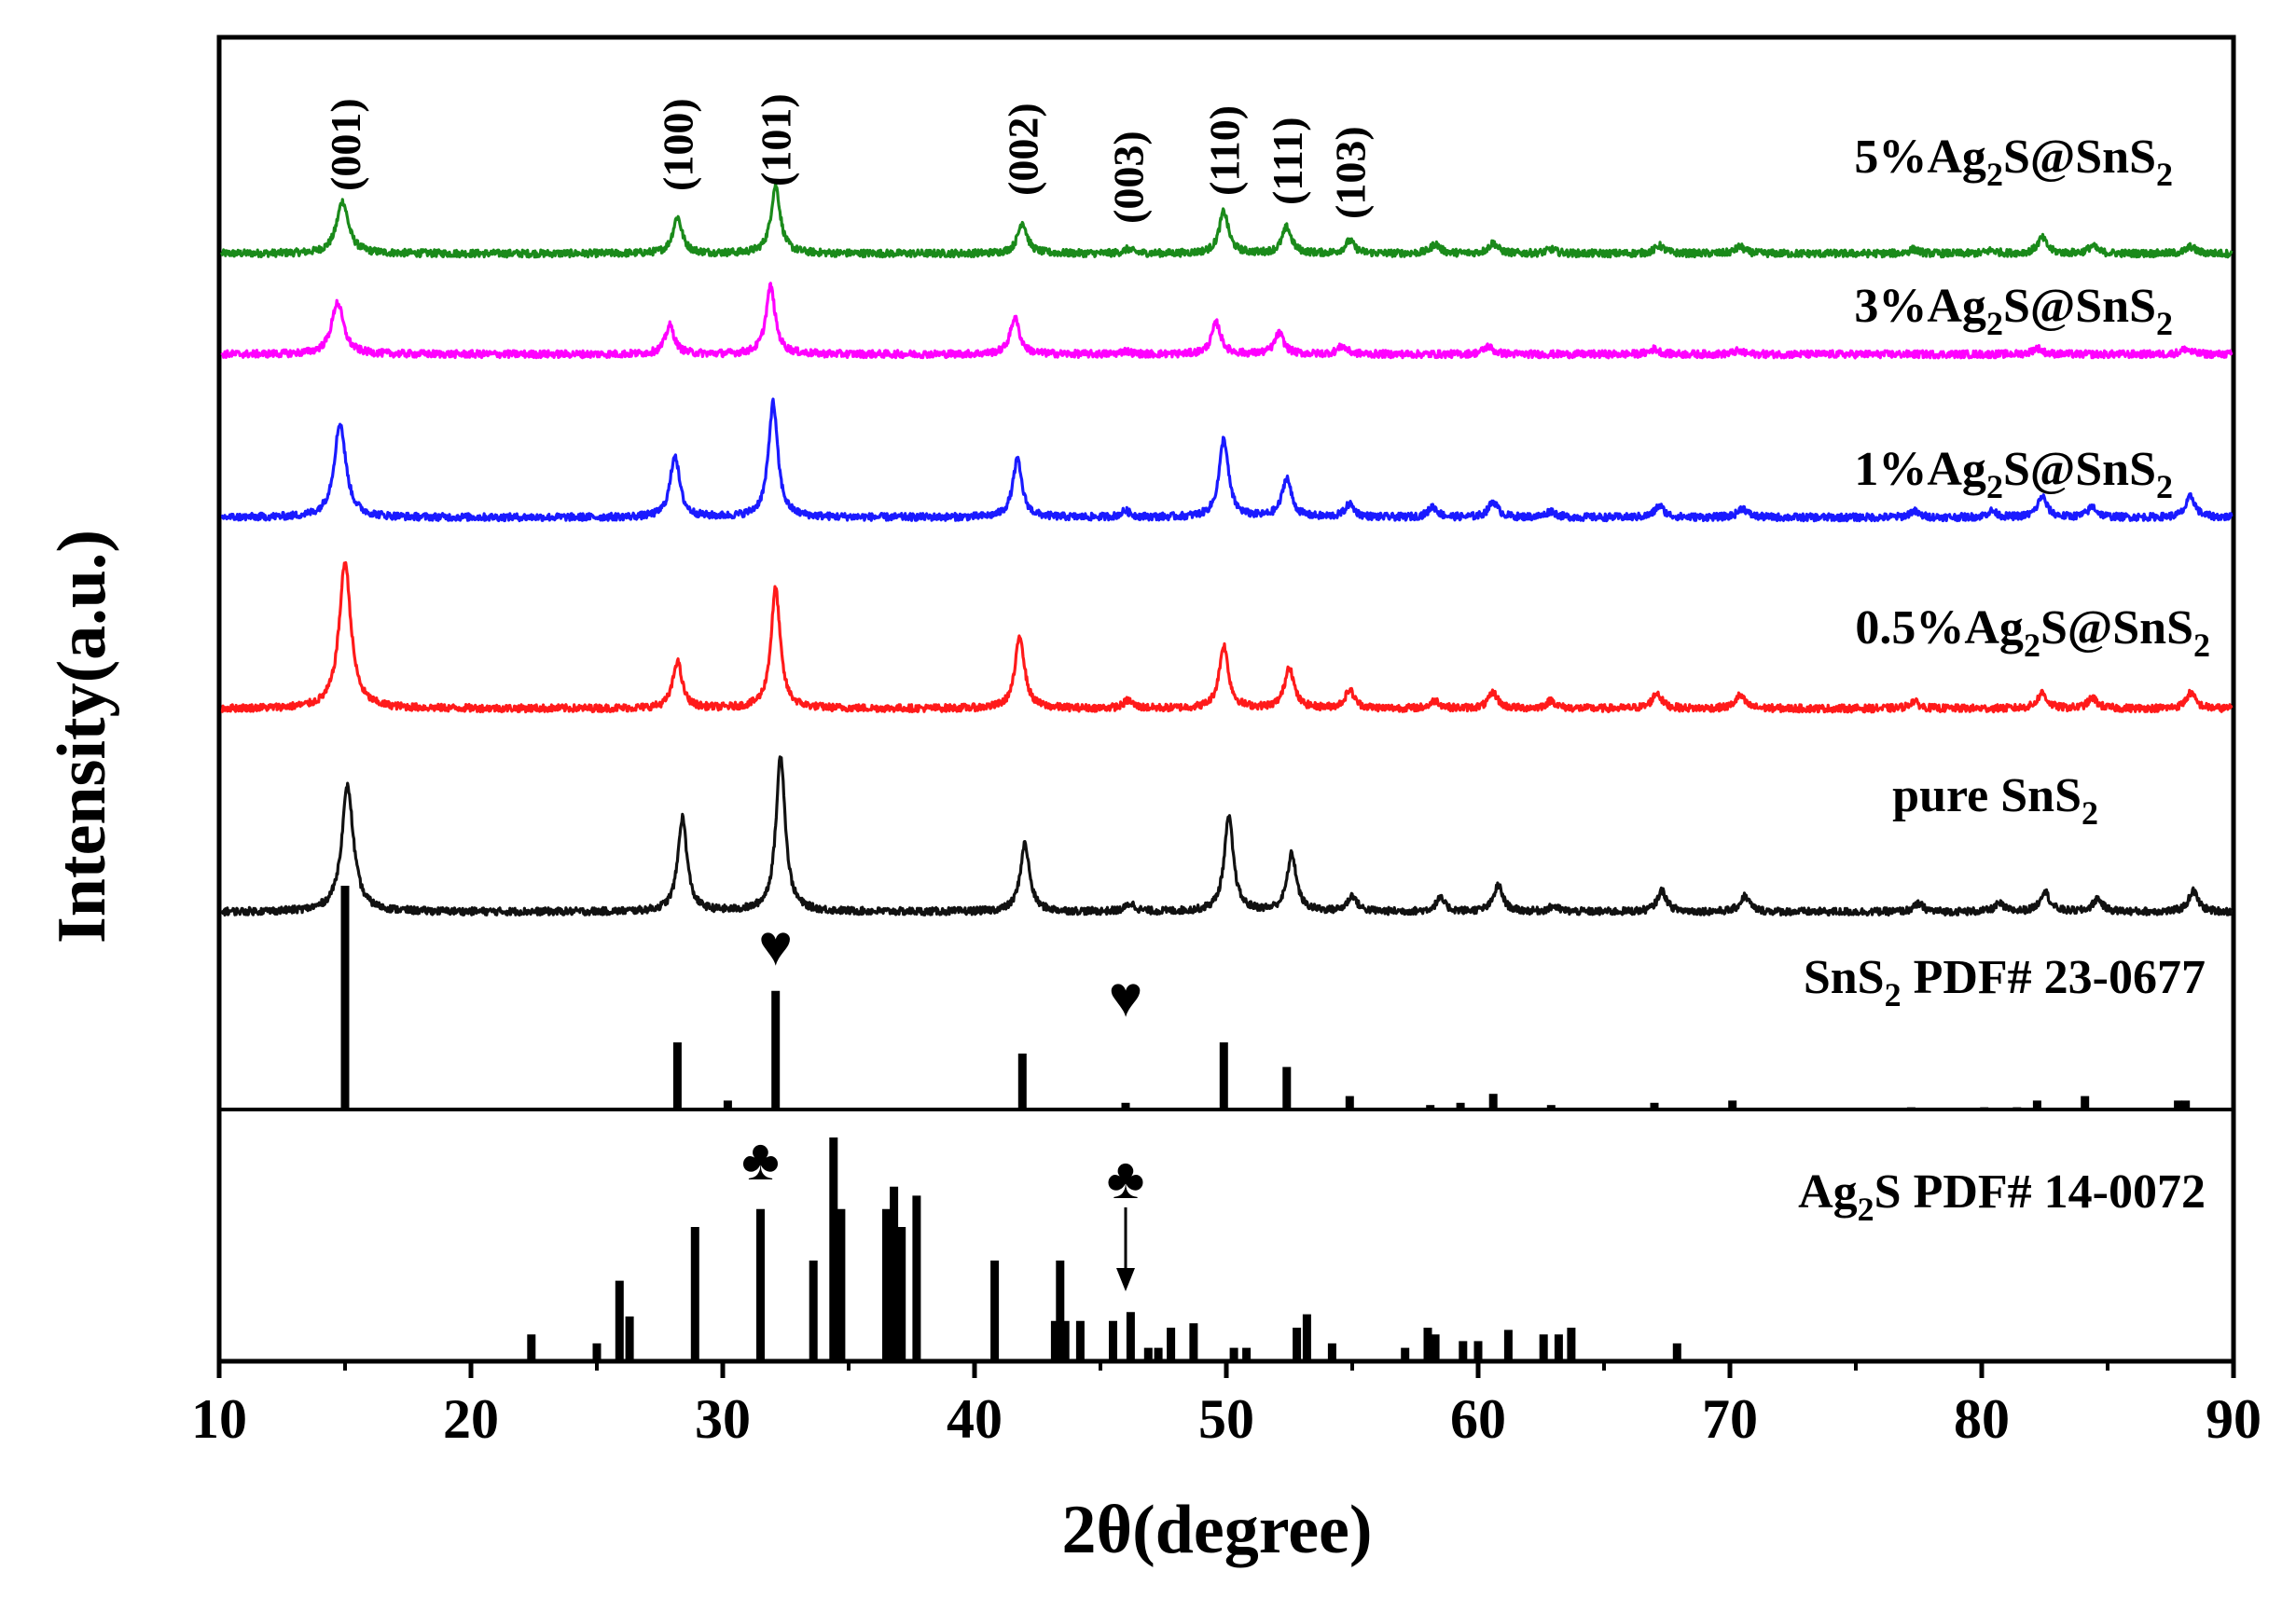  What do you see at coordinates (345, 144) in the screenshot?
I see `hkl-label: (001)` at bounding box center [345, 144].